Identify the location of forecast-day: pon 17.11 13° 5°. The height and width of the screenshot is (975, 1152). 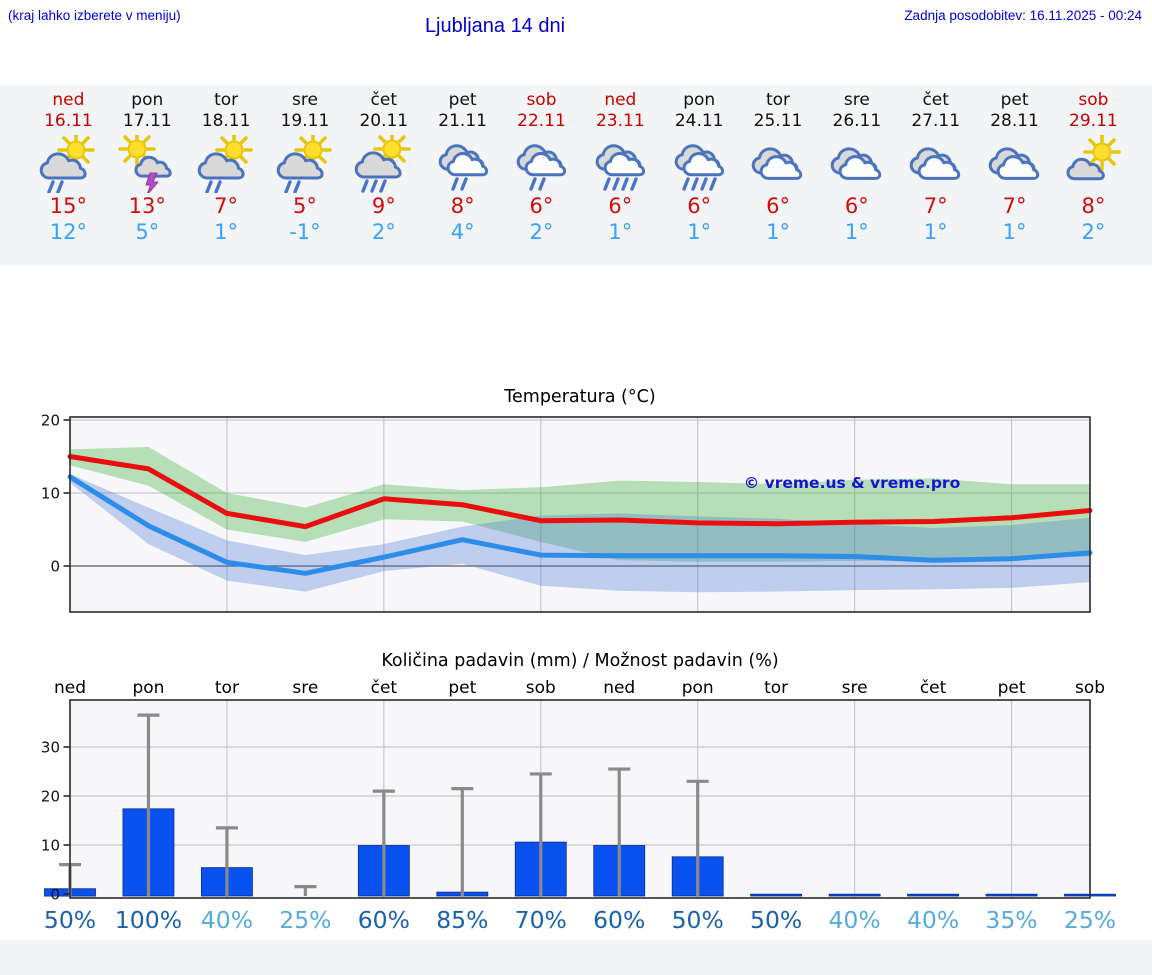
(147, 175).